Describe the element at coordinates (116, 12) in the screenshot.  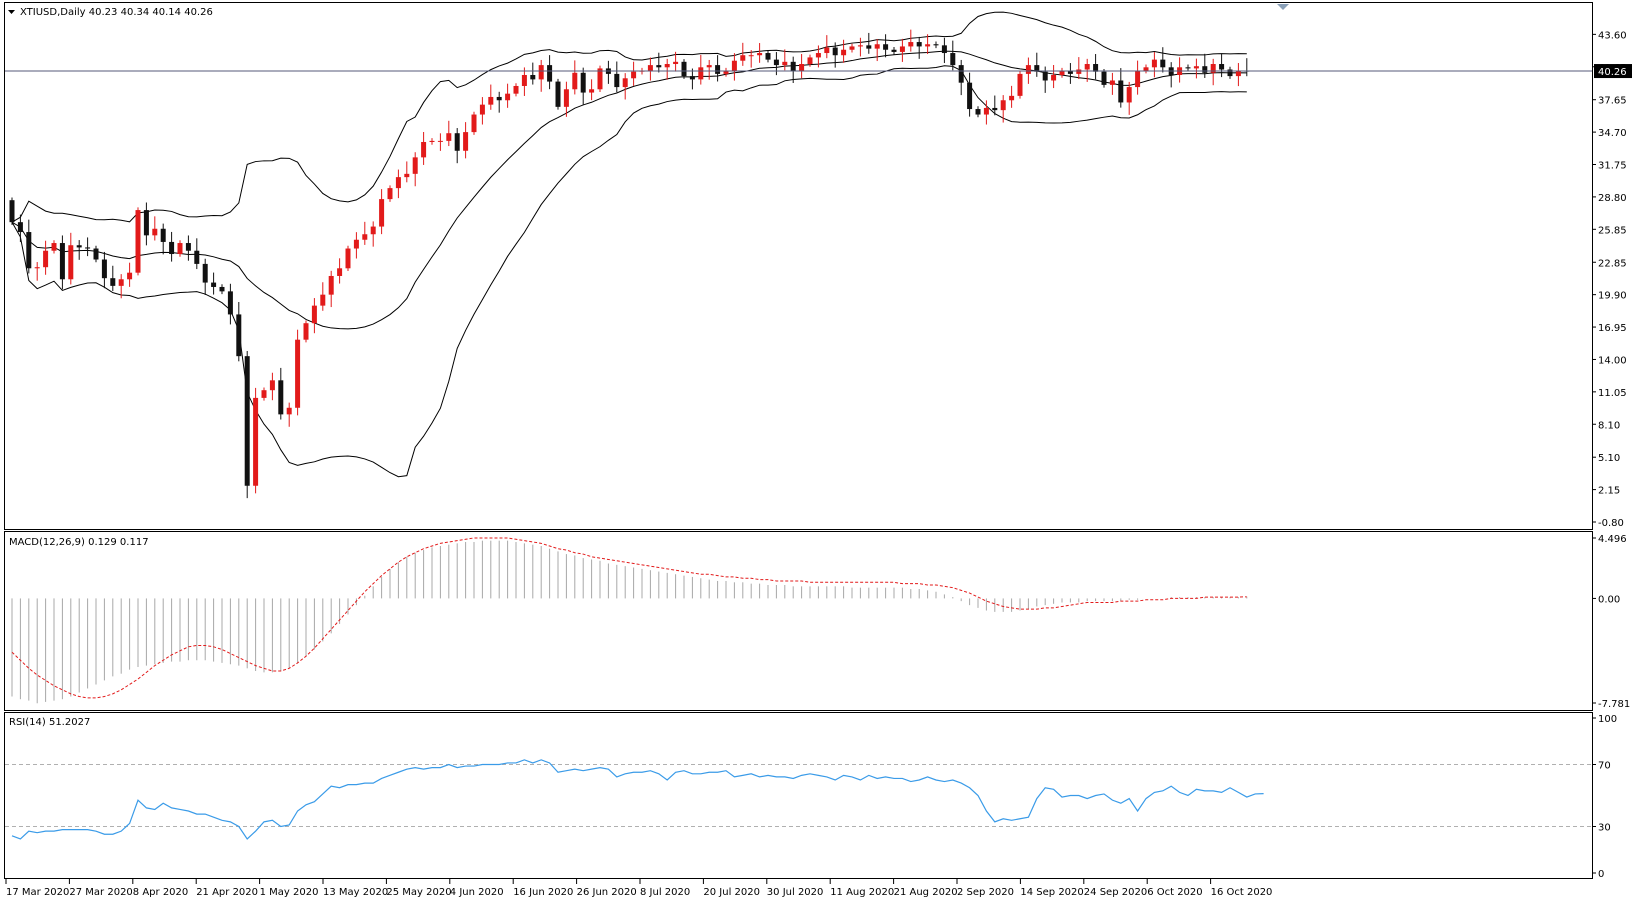
I see `symbol-title: XTIUSD,Daily 40.23 40.34 40.14 40.26` at that location.